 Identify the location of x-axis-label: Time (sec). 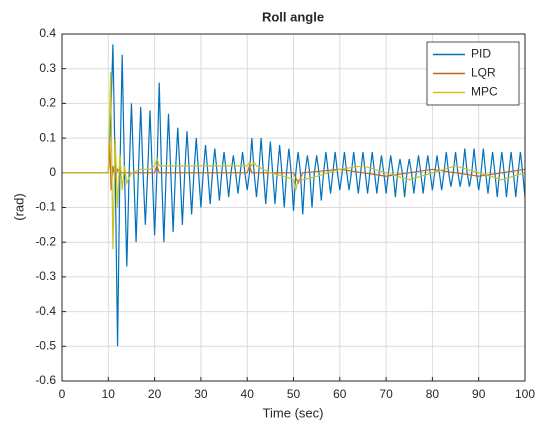
(293, 412).